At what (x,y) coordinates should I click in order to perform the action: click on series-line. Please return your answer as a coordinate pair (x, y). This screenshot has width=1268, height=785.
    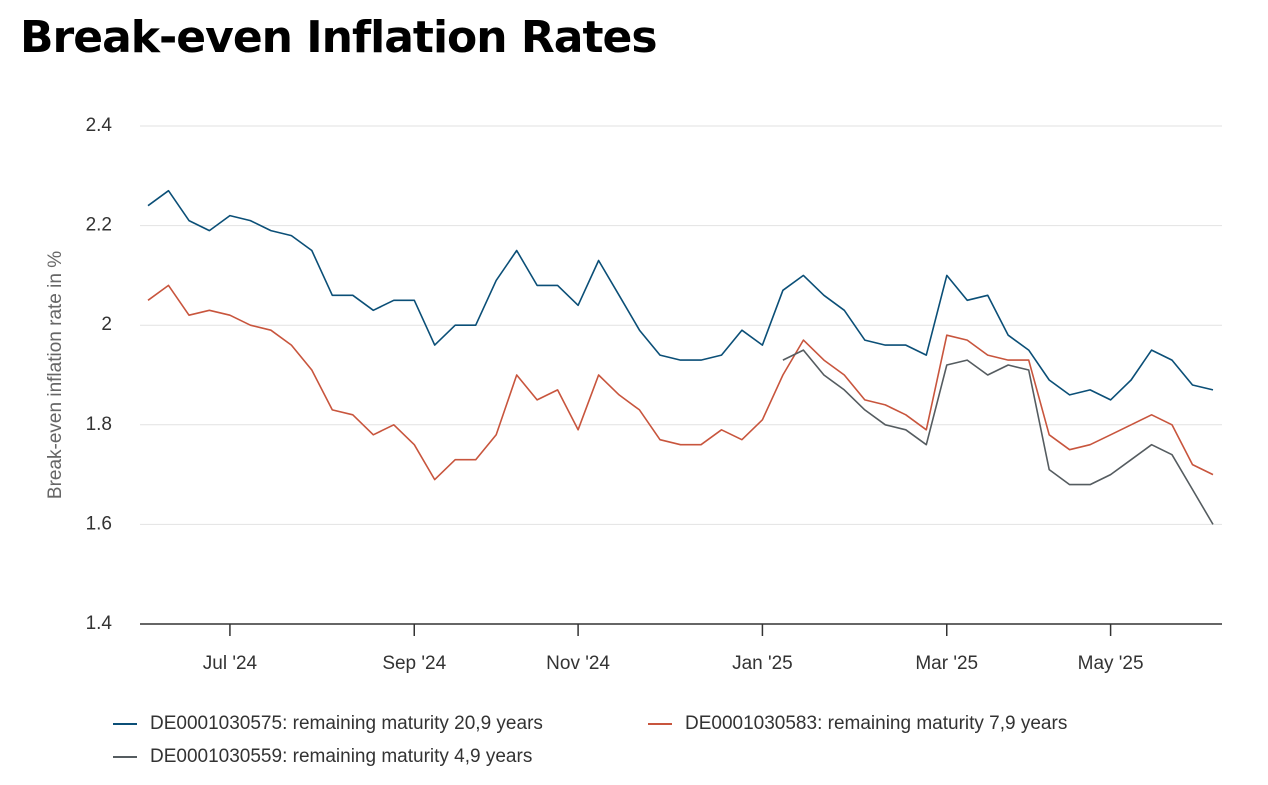
    Looking at the image, I should click on (998, 437).